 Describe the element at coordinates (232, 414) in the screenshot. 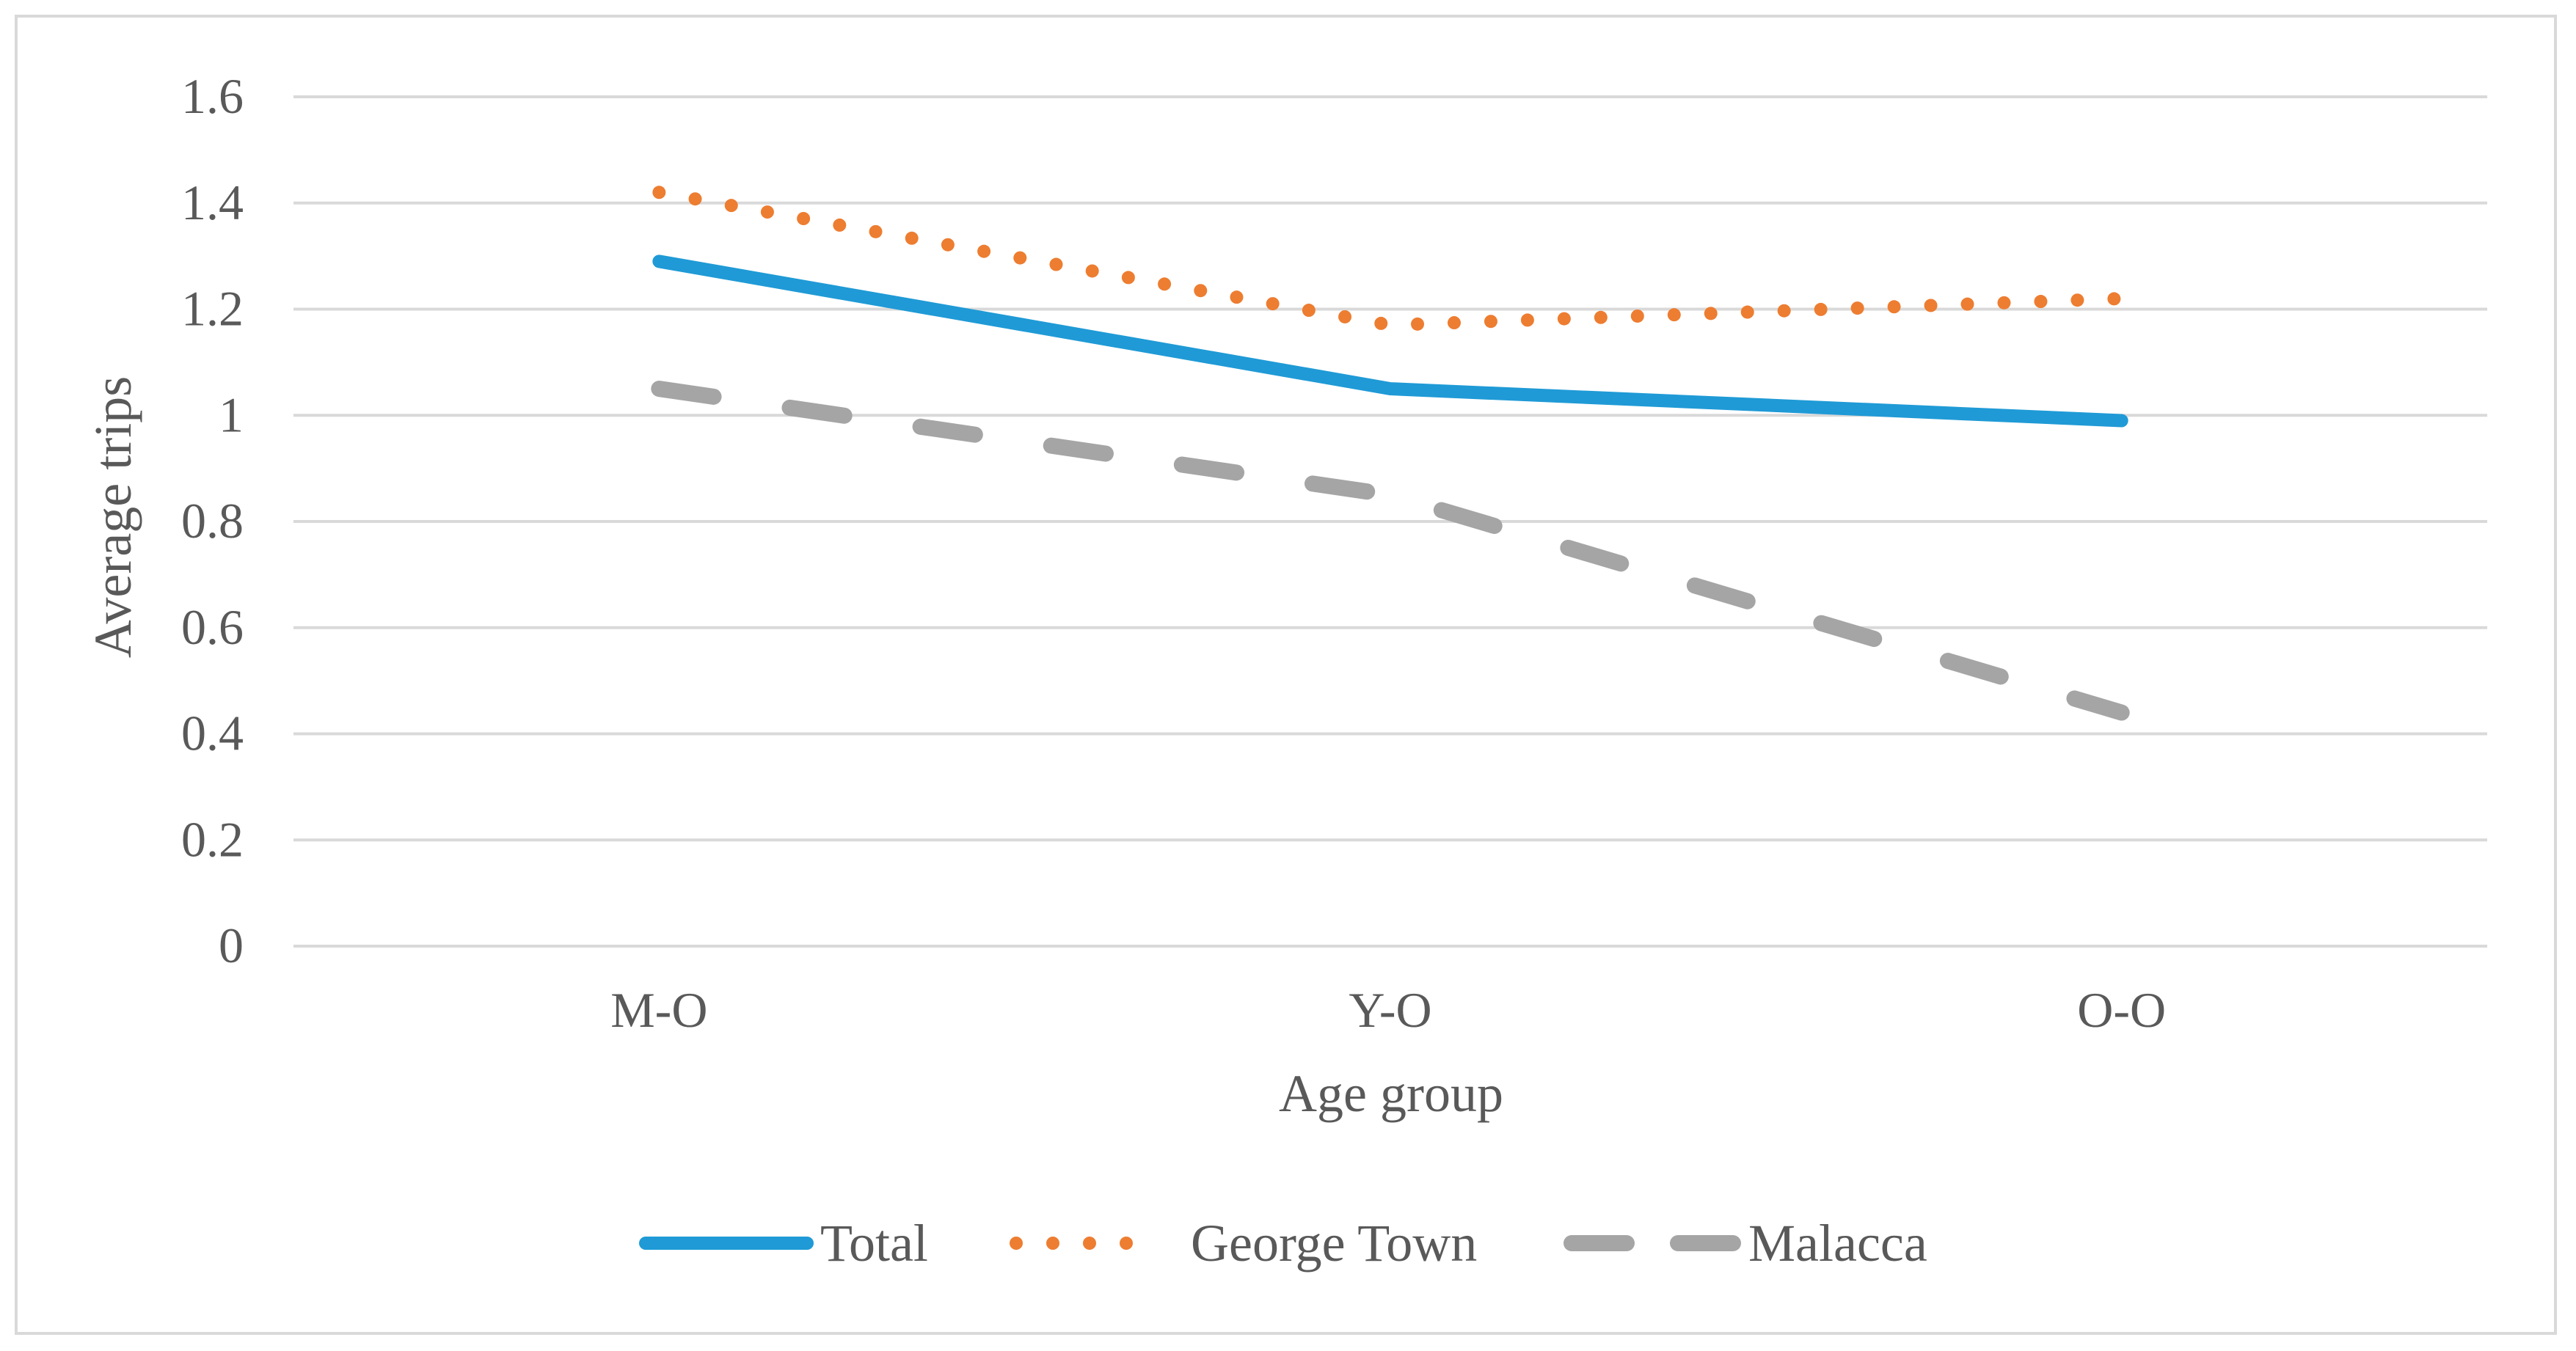

I see `y-tick-label: 1` at that location.